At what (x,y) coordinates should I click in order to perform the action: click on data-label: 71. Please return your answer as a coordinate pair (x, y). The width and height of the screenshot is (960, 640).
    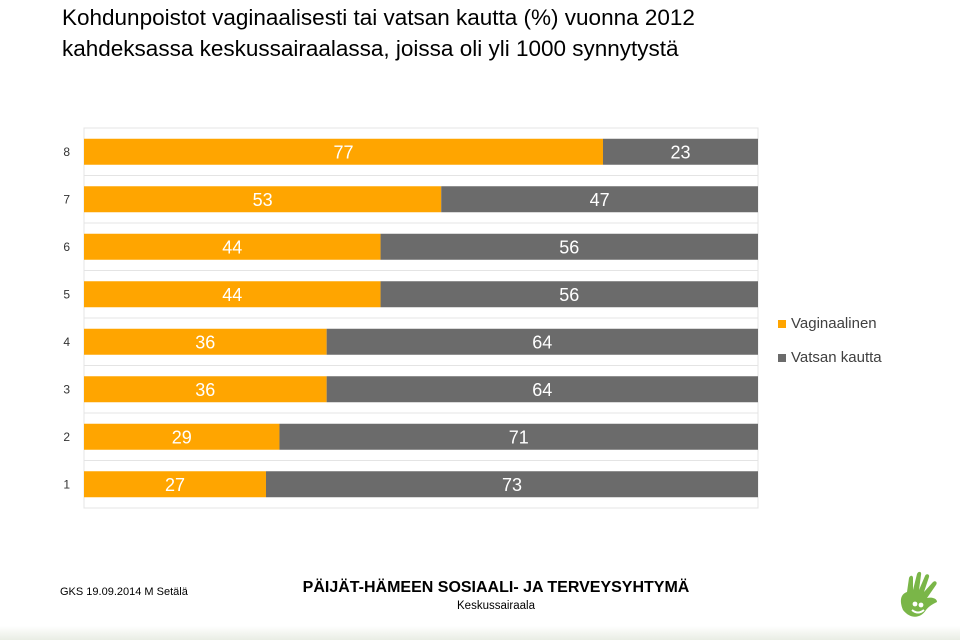
    Looking at the image, I should click on (519, 437).